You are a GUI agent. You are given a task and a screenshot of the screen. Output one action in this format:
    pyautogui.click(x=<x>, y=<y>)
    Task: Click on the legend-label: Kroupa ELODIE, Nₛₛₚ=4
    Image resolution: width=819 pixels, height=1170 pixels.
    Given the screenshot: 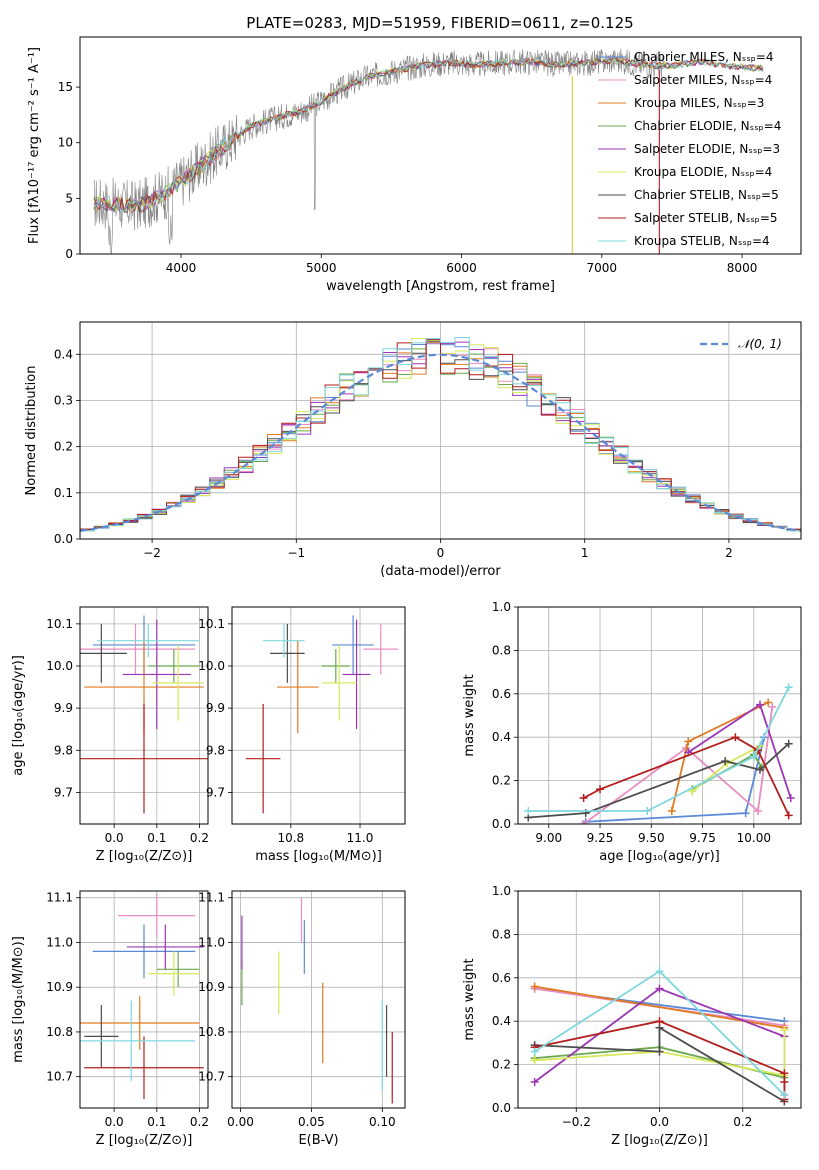 What is the action you would take?
    pyautogui.click(x=703, y=172)
    